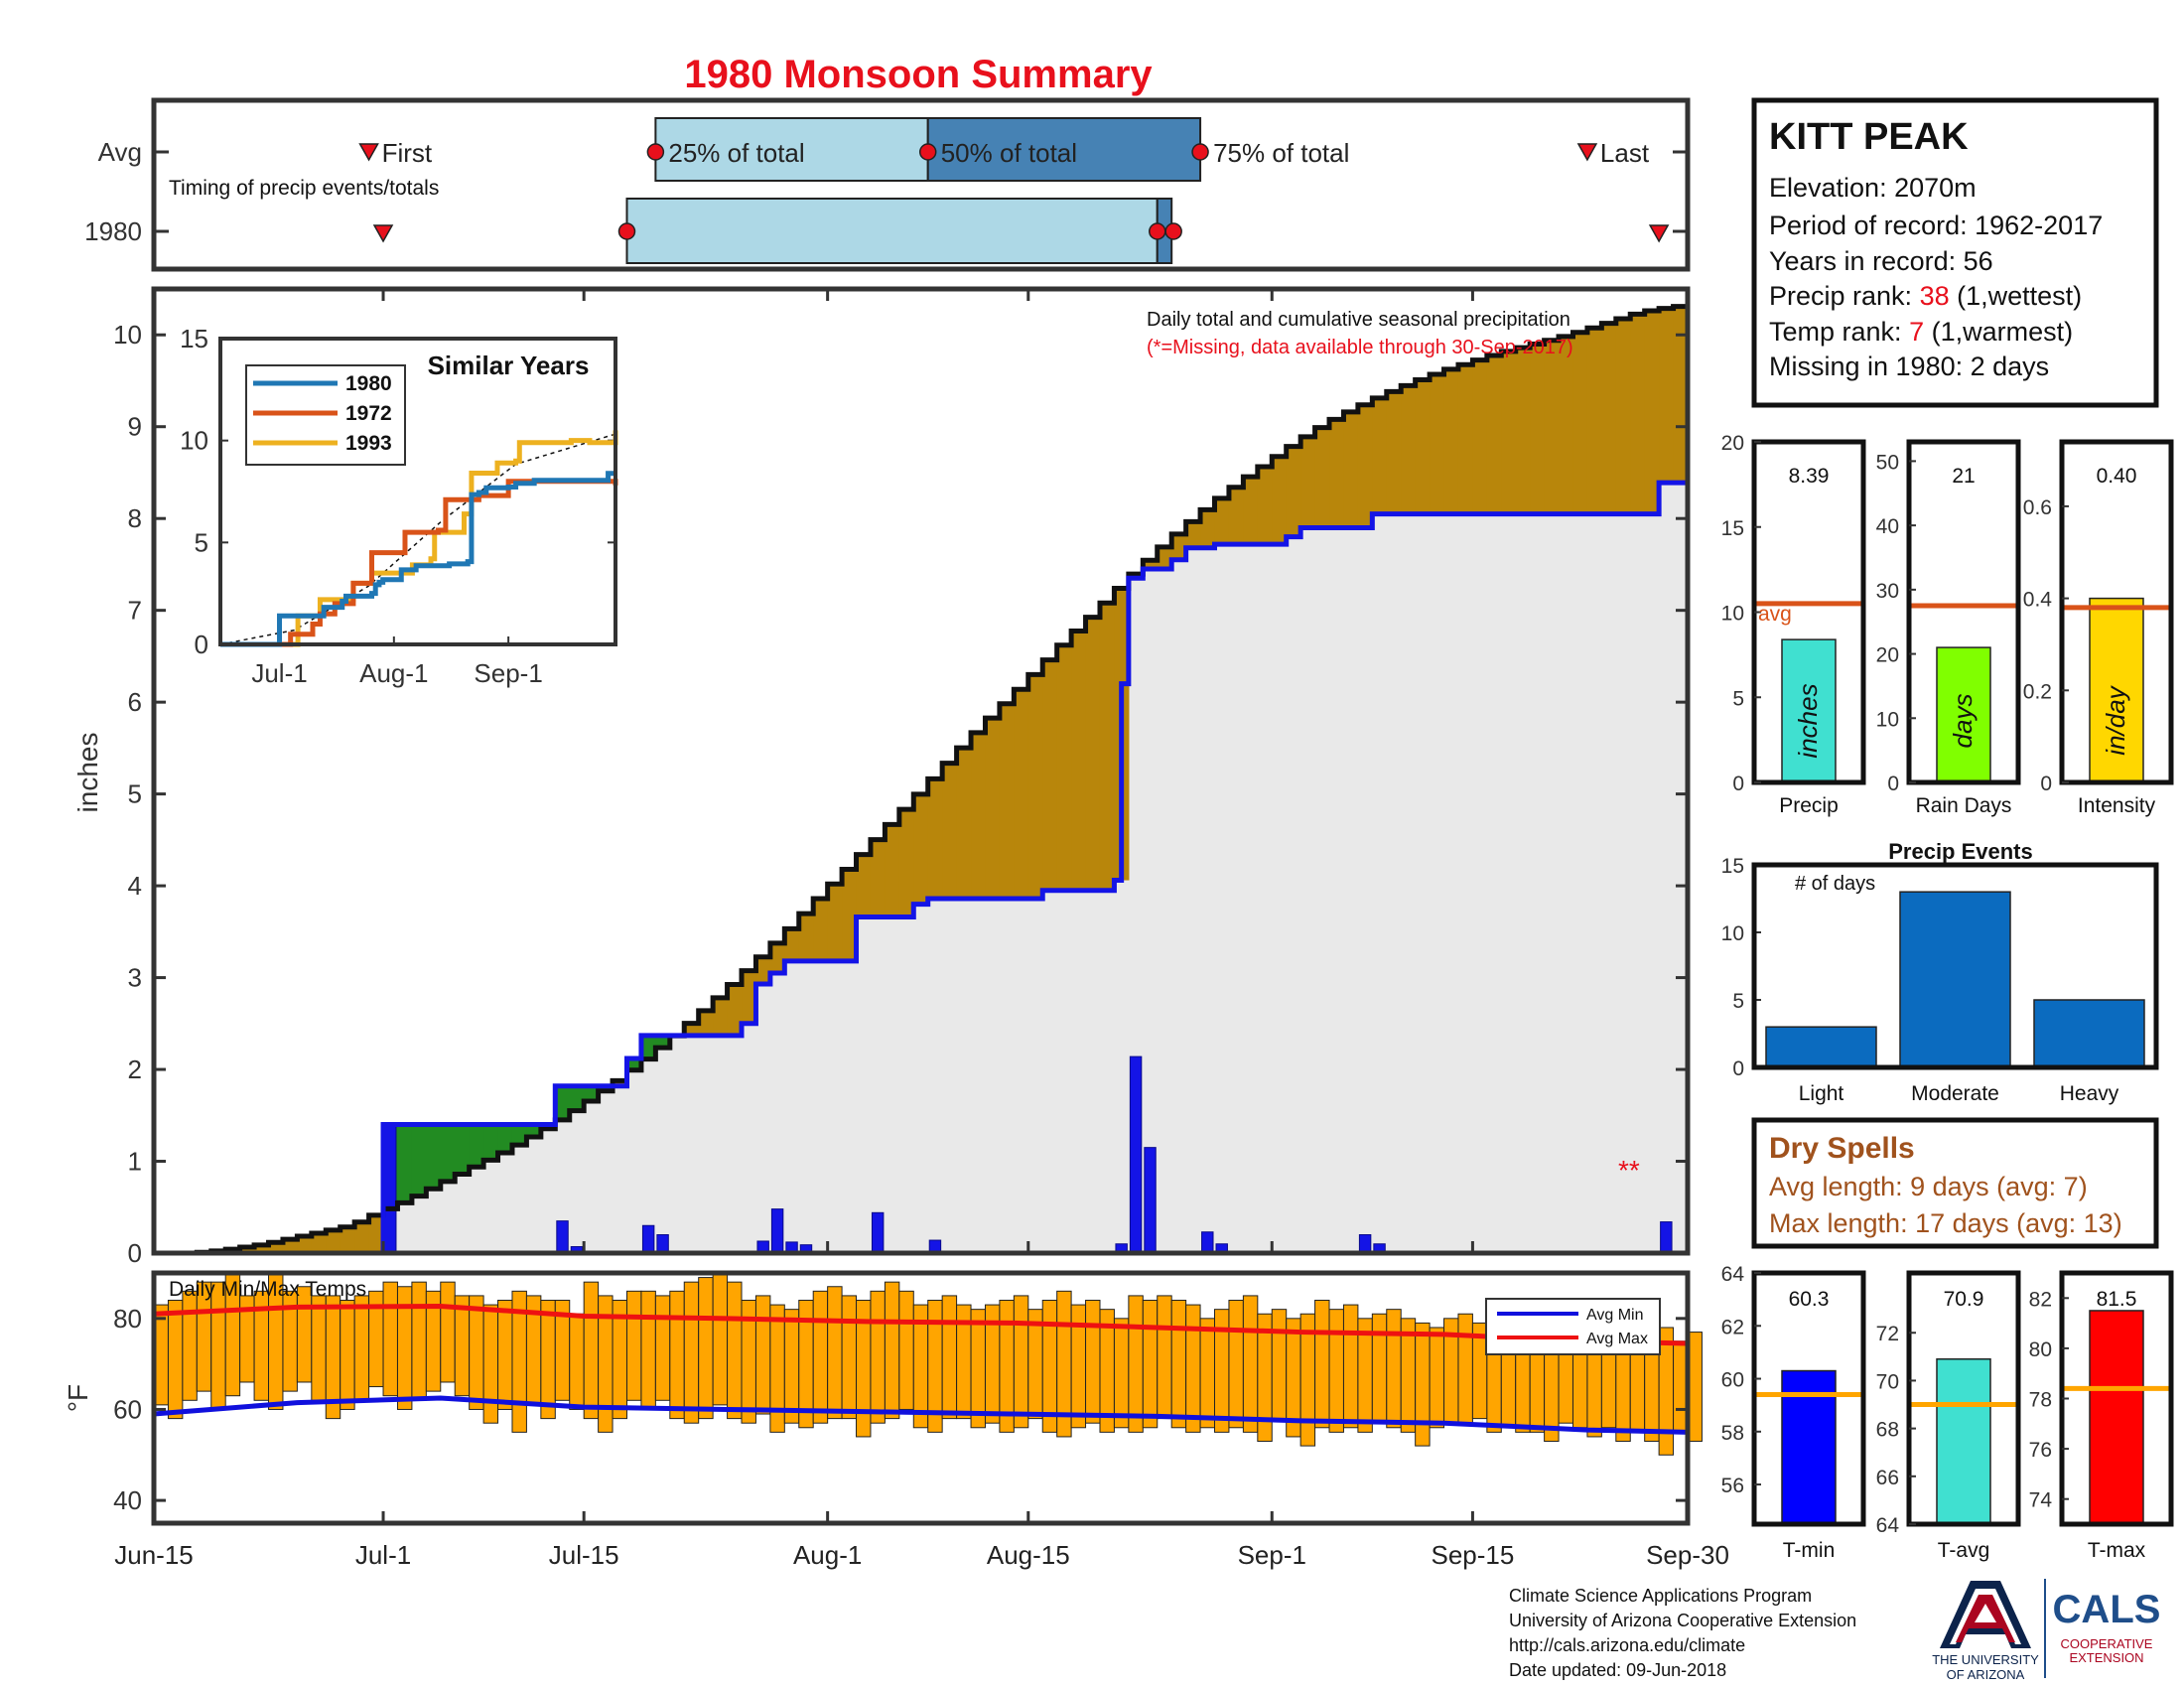 The width and height of the screenshot is (2184, 1688). What do you see at coordinates (1793, 624) in the screenshot?
I see `summary-panel-precip: 0 5 10 15 20 8.39 inches Precip avg` at bounding box center [1793, 624].